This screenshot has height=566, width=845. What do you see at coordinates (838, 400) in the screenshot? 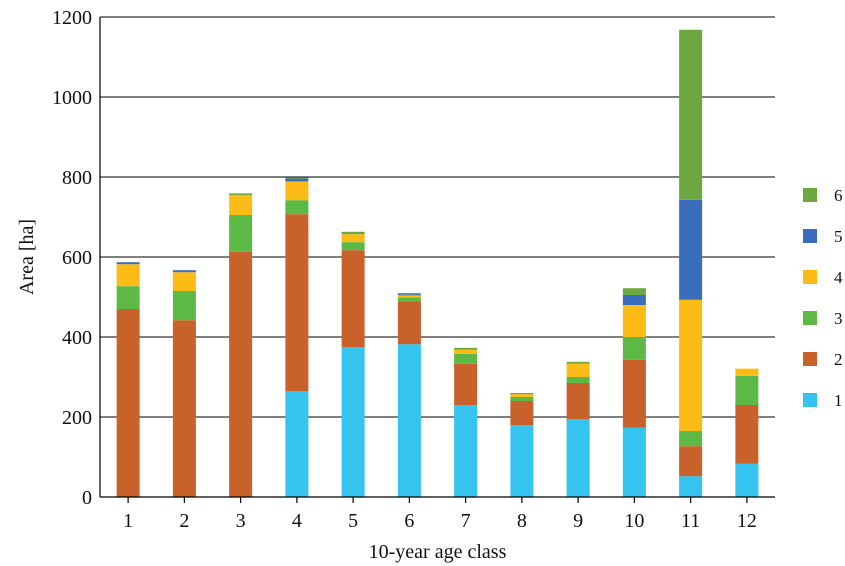
I see `legend-label-1: 1` at bounding box center [838, 400].